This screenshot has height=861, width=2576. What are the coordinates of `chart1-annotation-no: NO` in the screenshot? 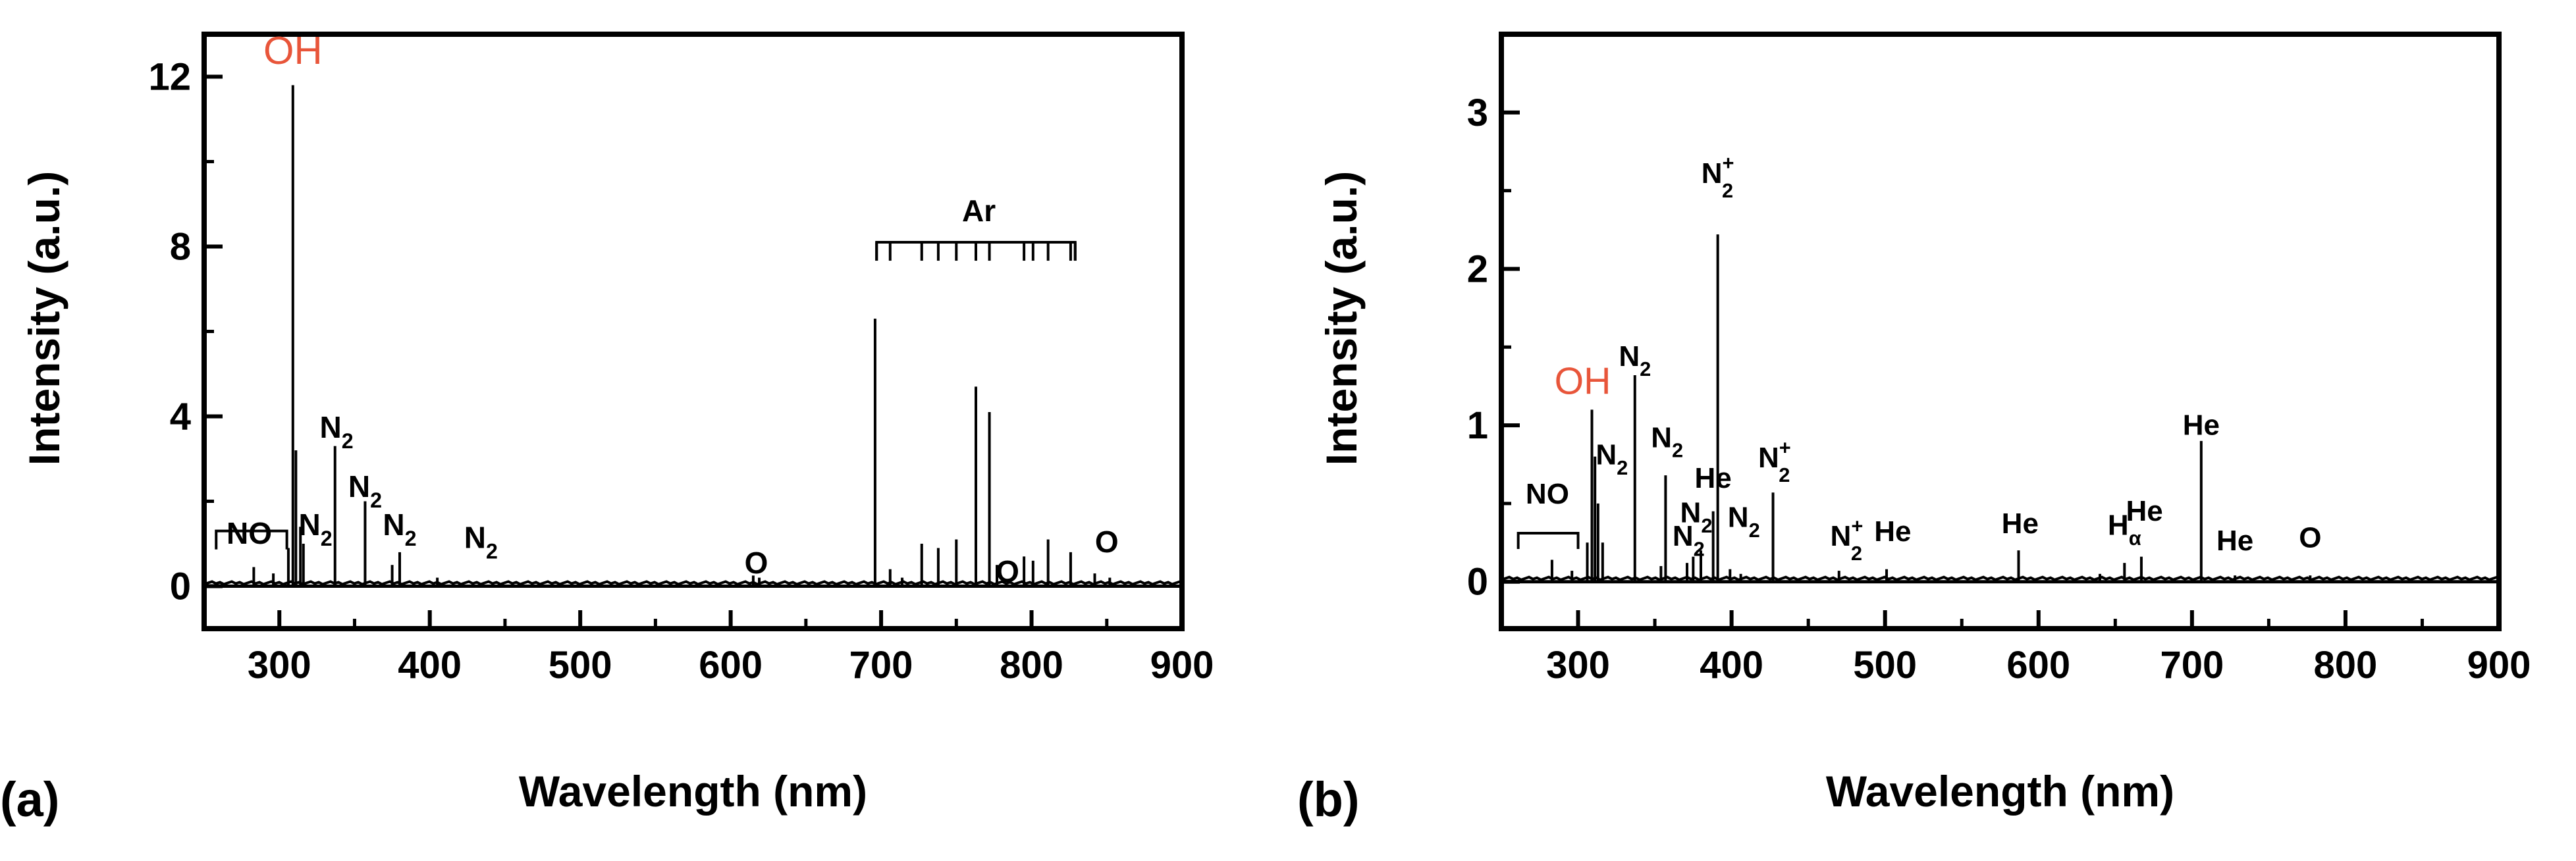 It's located at (249, 533).